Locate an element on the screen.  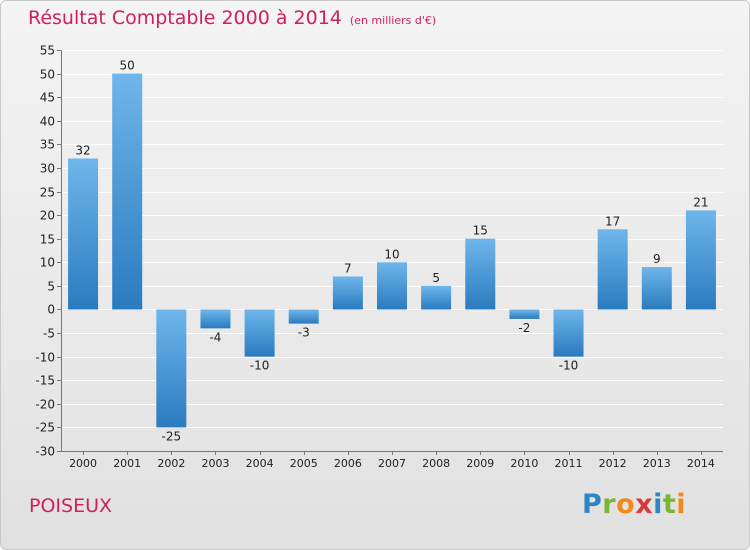
x-tick-label: 2013 is located at coordinates (657, 463).